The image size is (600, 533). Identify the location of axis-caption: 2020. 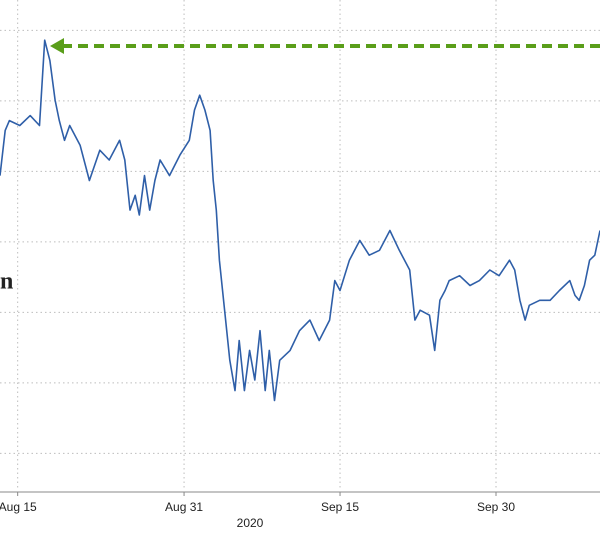
(250, 523).